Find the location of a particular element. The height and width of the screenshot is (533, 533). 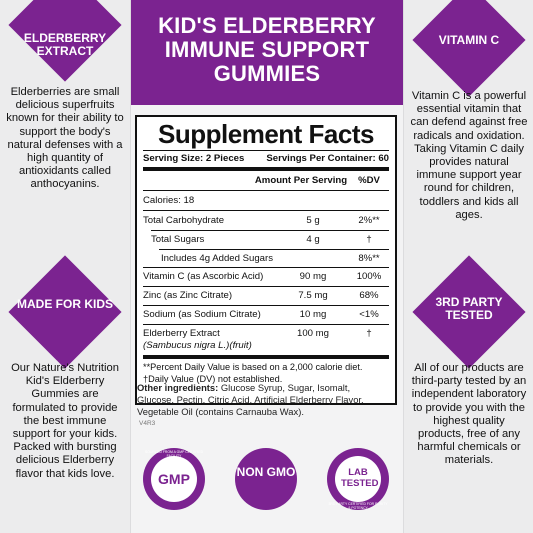

row-label: Sodium (as Sodium Citrate) is located at coordinates (202, 314).